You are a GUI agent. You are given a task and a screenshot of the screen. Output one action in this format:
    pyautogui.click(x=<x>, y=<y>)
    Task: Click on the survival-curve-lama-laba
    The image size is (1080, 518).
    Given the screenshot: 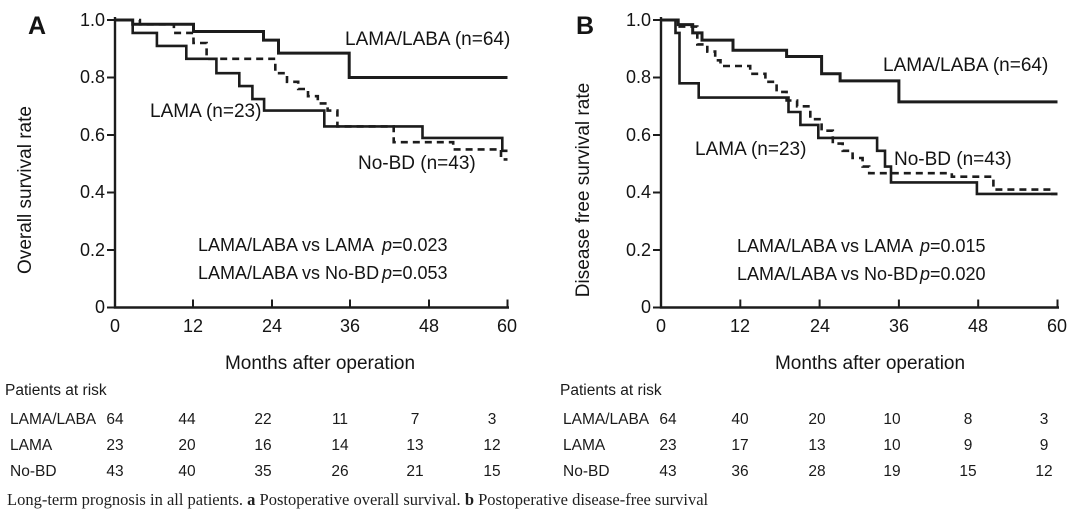 What is the action you would take?
    pyautogui.click(x=859, y=61)
    